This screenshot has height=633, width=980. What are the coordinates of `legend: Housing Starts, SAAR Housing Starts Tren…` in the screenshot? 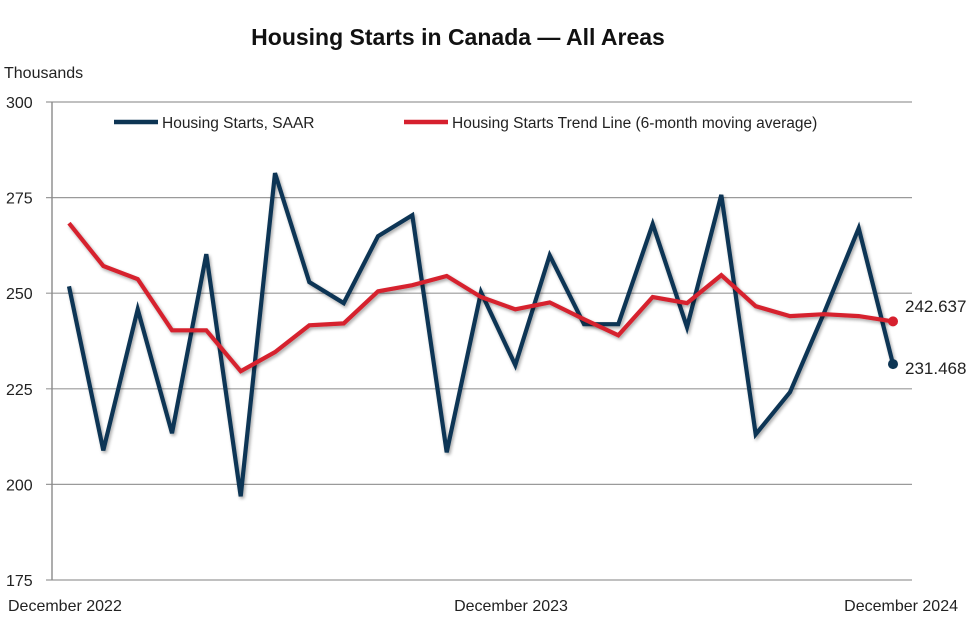 It's located at (465, 123).